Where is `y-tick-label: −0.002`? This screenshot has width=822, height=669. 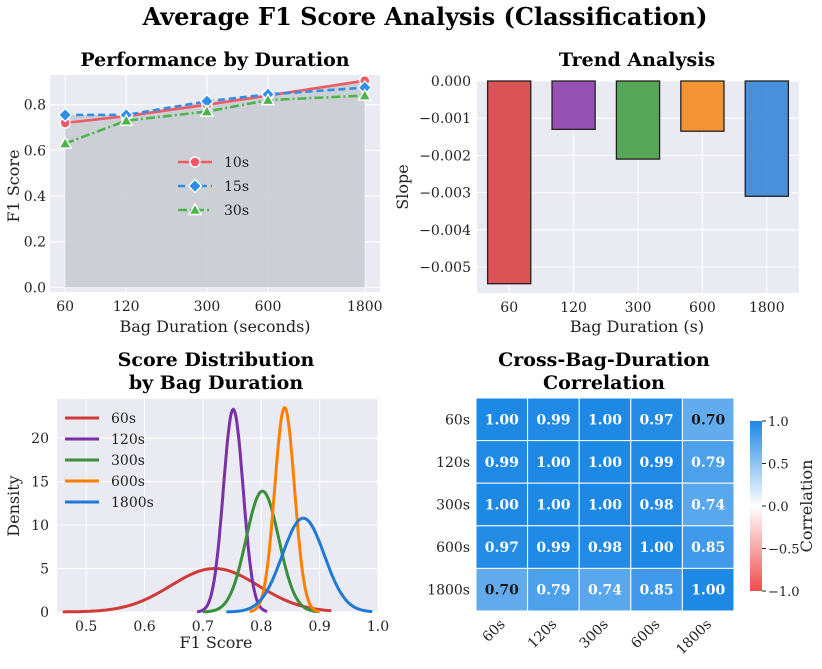
y-tick-label: −0.002 is located at coordinates (445, 156).